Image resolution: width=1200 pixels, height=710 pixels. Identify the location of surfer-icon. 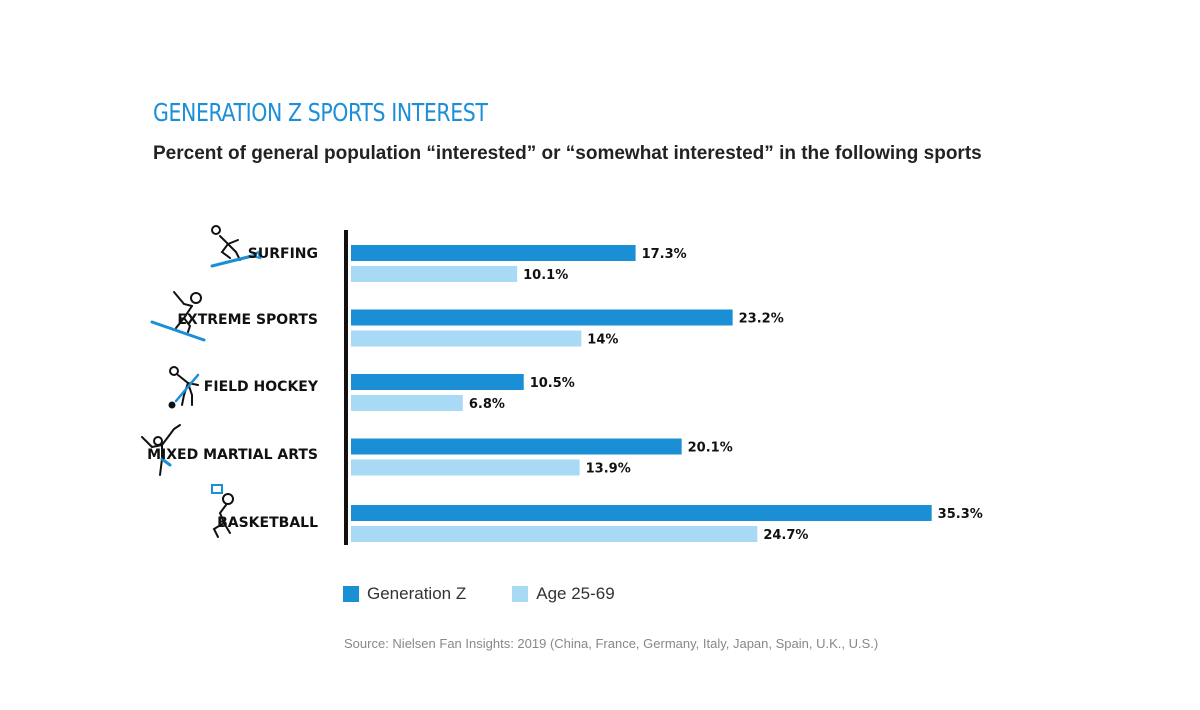
(236, 246).